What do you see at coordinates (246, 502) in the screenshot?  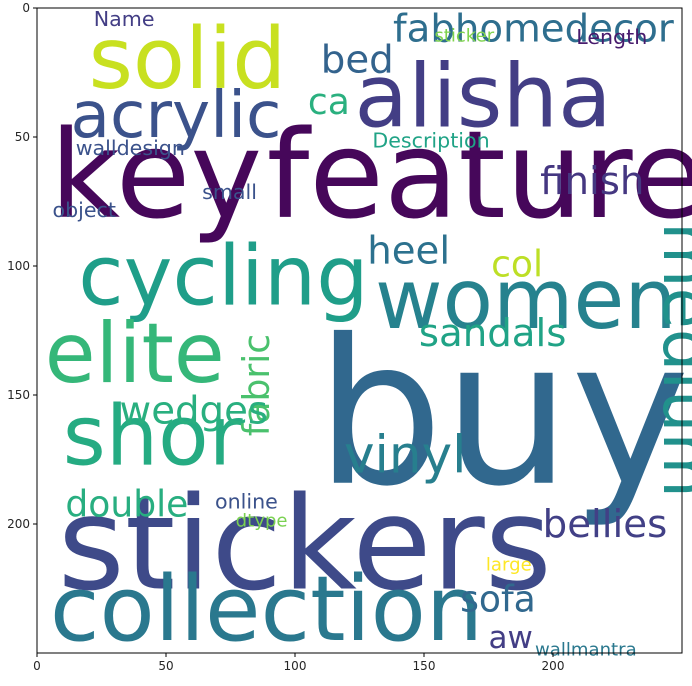 I see `word-online: online` at bounding box center [246, 502].